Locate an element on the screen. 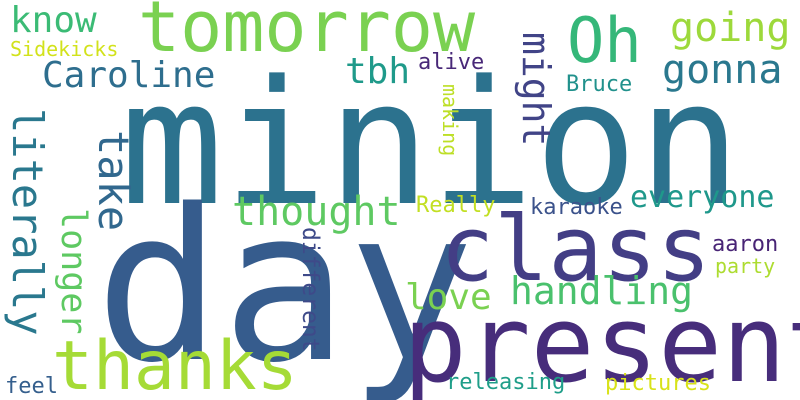 The height and width of the screenshot is (400, 800). word-take: take is located at coordinates (113, 181).